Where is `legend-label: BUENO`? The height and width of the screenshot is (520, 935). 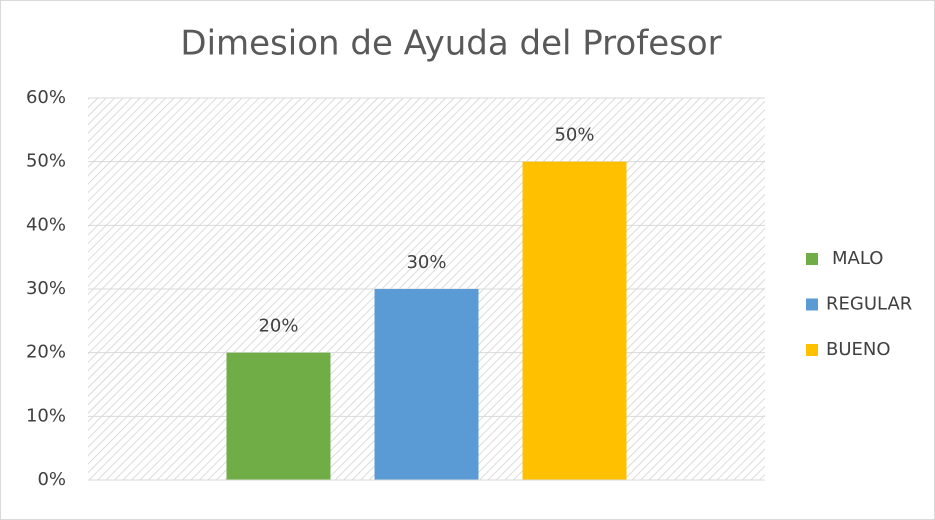 legend-label: BUENO is located at coordinates (858, 349).